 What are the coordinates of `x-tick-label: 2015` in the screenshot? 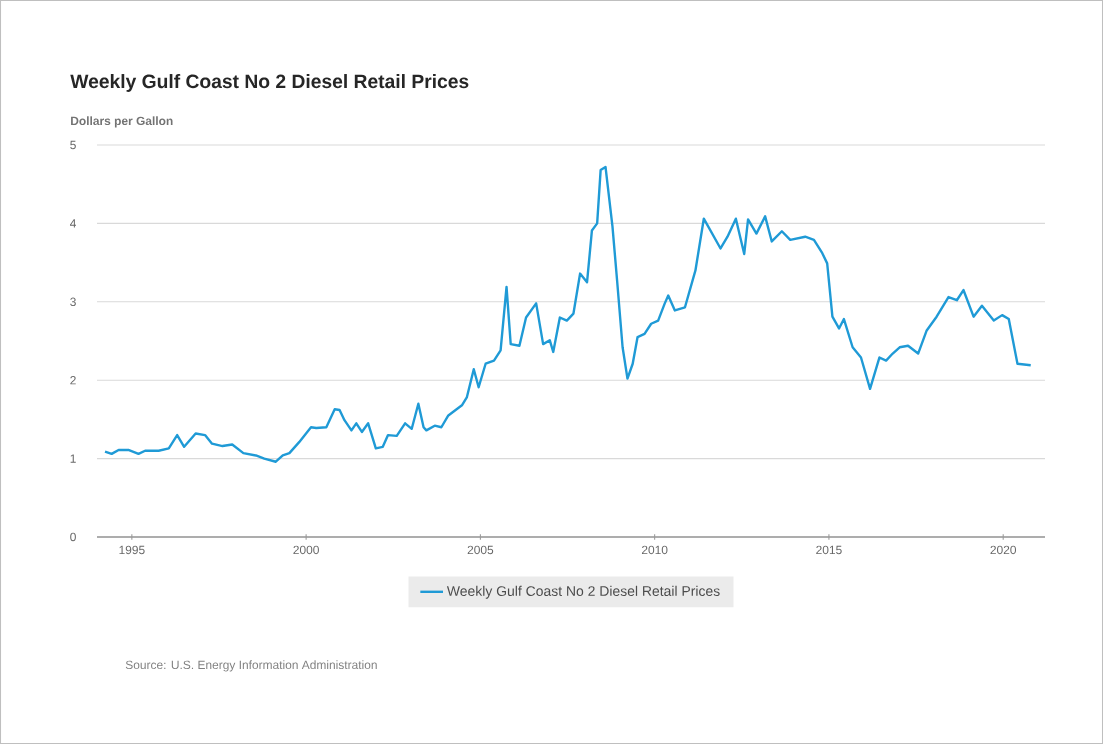 It's located at (829, 550).